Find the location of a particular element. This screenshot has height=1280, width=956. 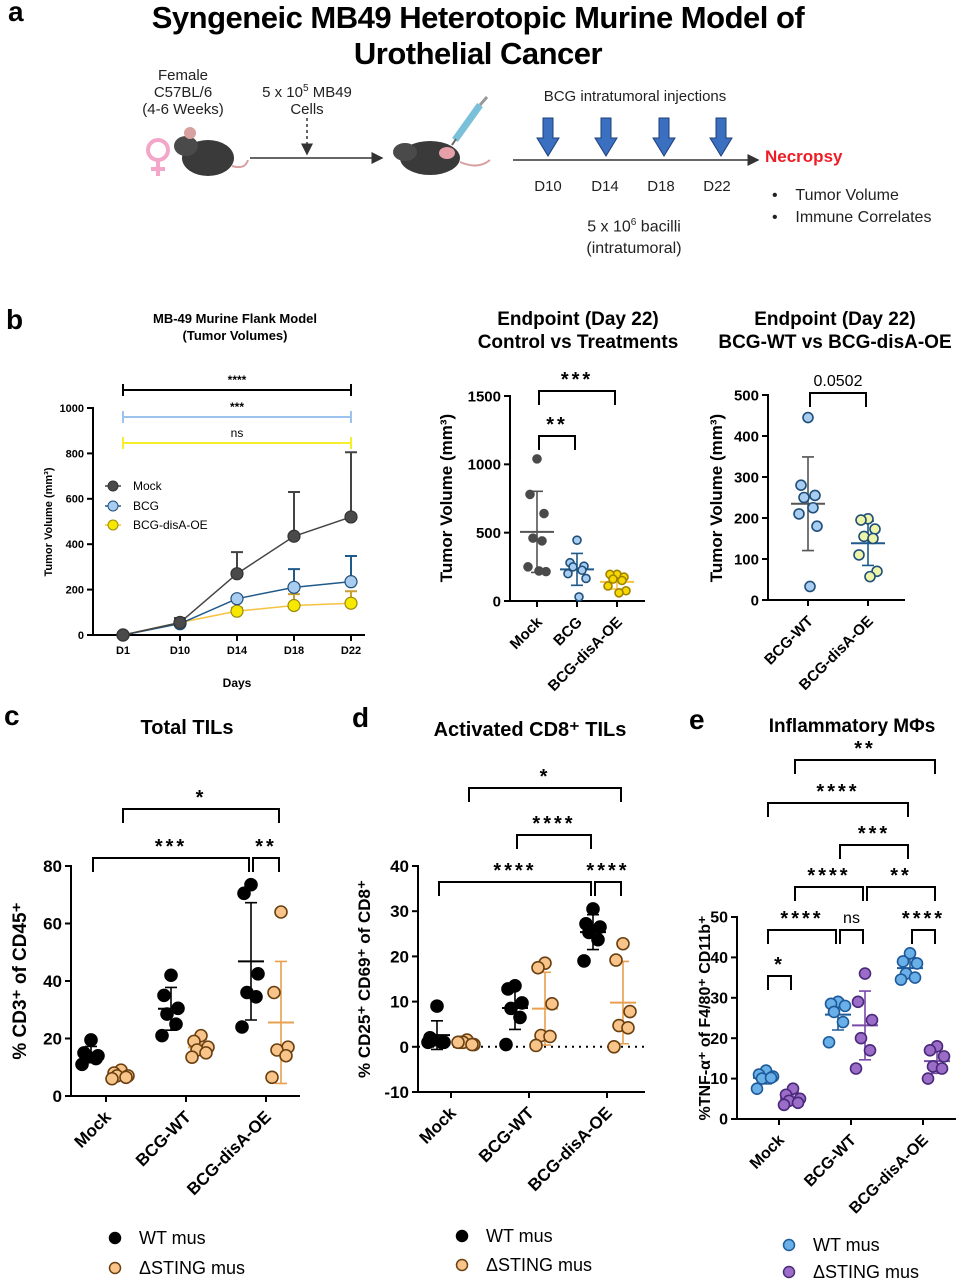

chart-title: Inflammatory MΦs is located at coordinates (852, 726).